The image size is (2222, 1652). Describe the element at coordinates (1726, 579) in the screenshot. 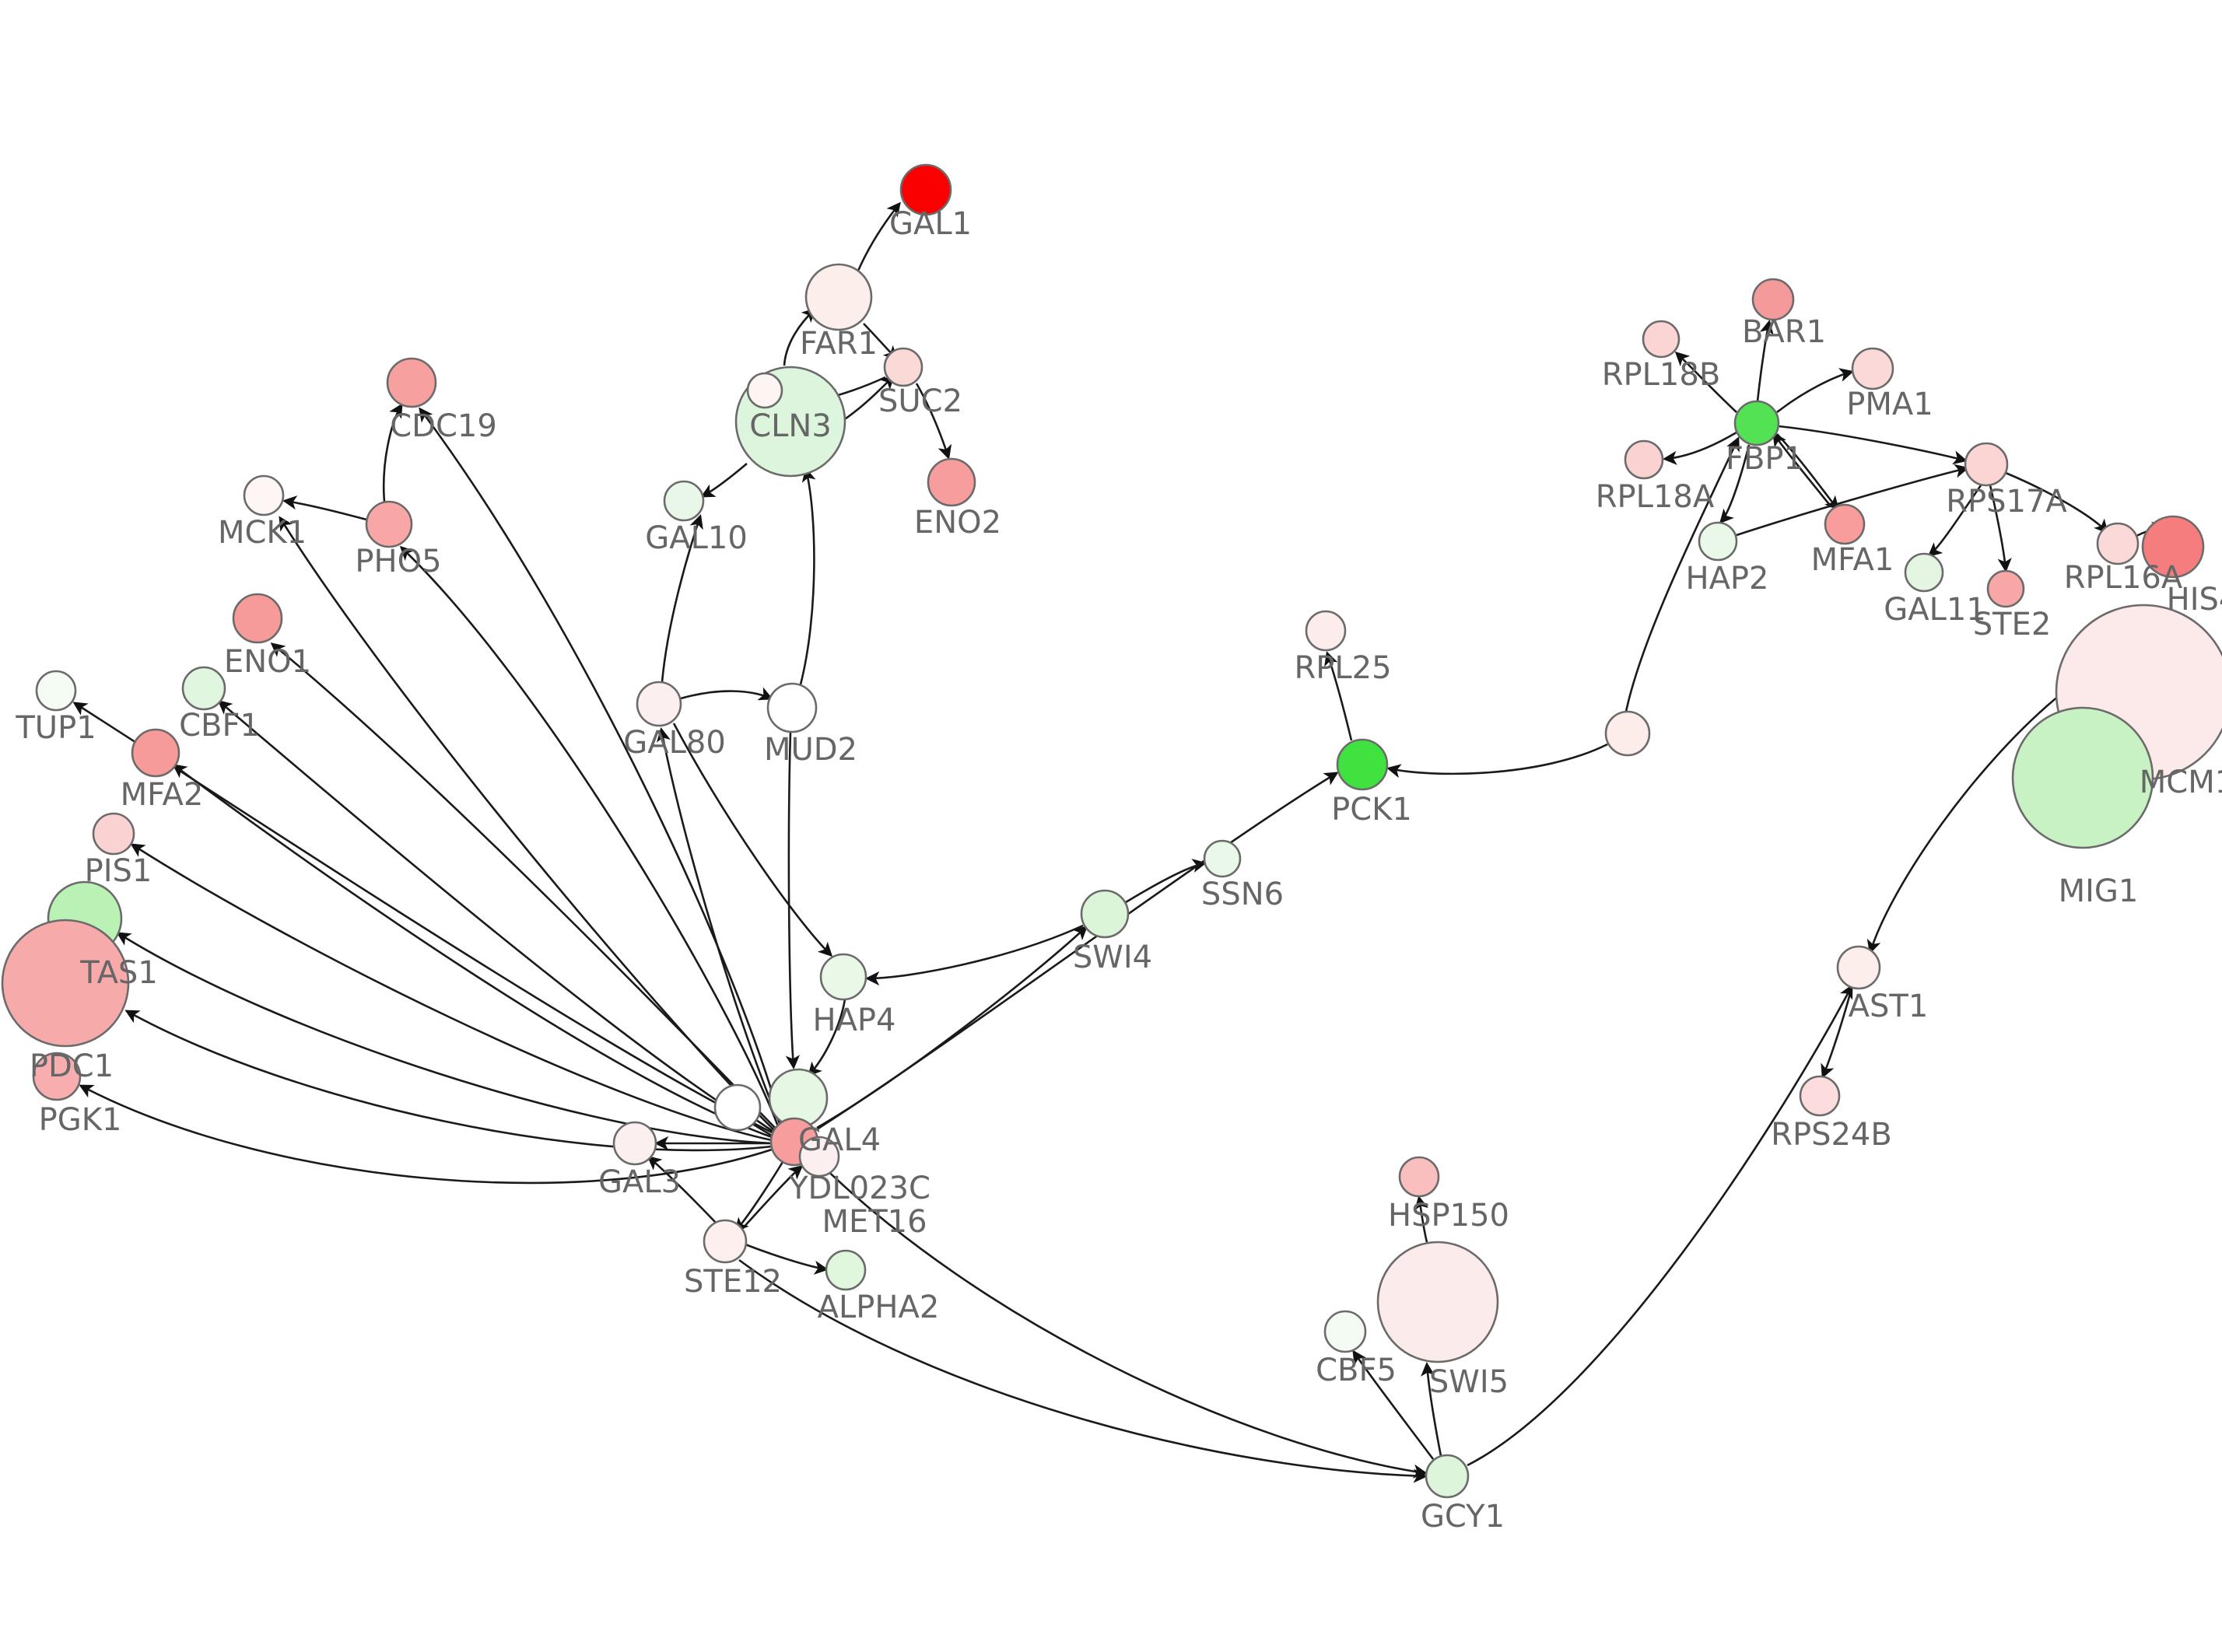

I see `node-label-HAP2: HAP2` at that location.